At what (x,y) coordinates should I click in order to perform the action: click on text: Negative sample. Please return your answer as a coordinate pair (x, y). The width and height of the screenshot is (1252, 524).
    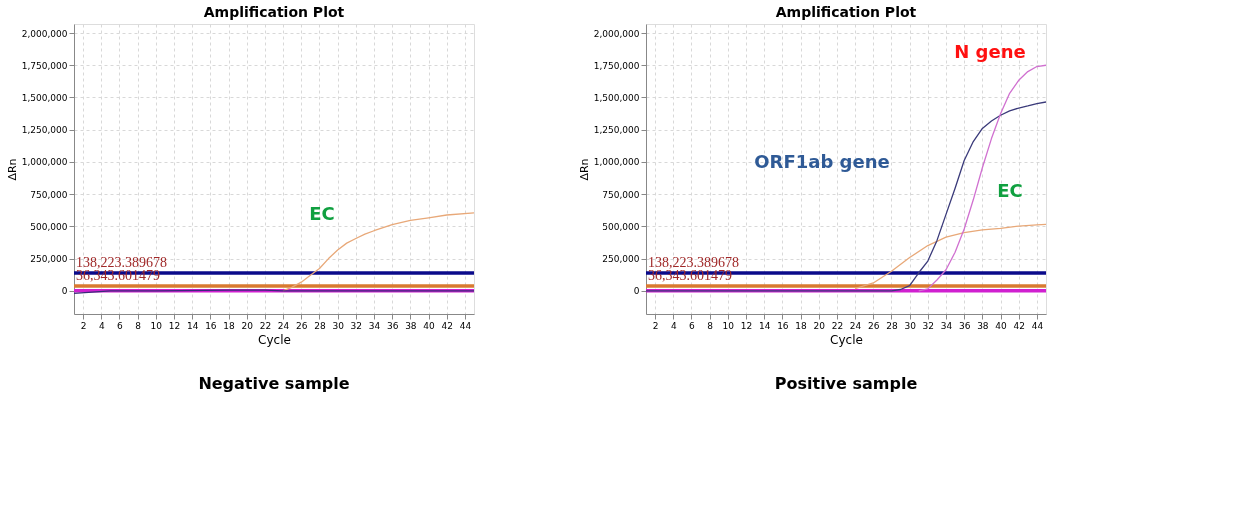
    Looking at the image, I should click on (274, 383).